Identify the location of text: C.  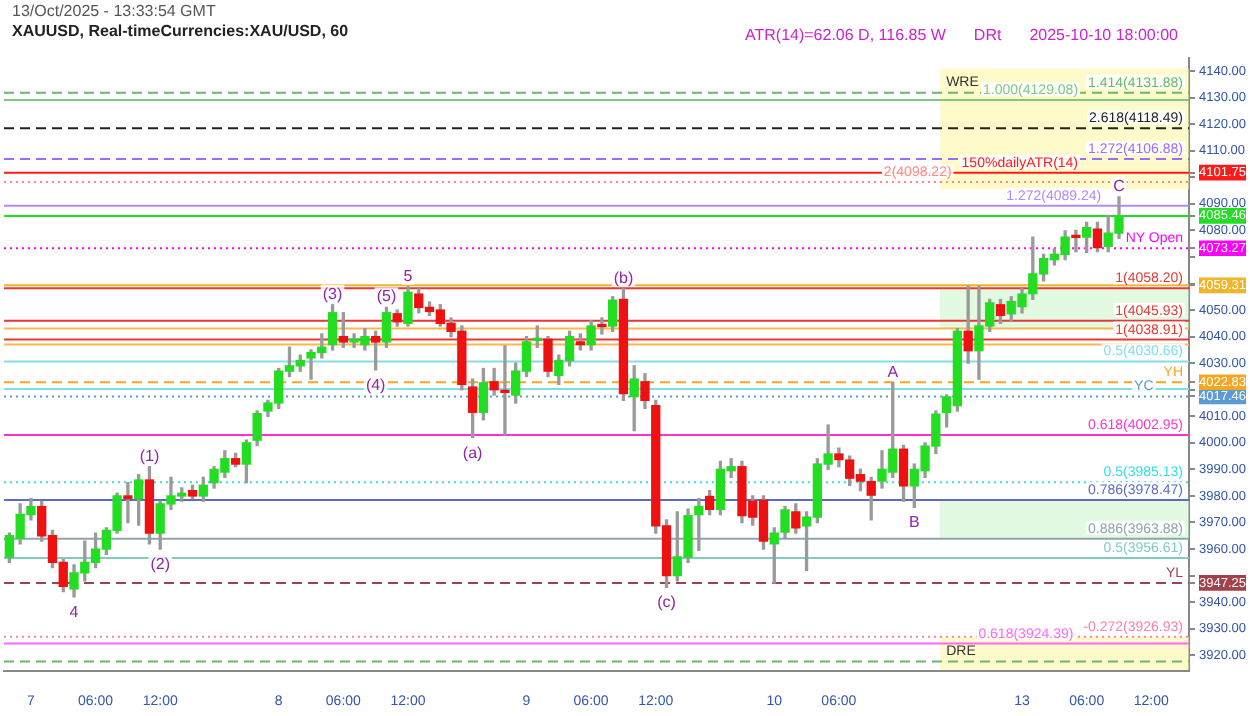
(1119, 185).